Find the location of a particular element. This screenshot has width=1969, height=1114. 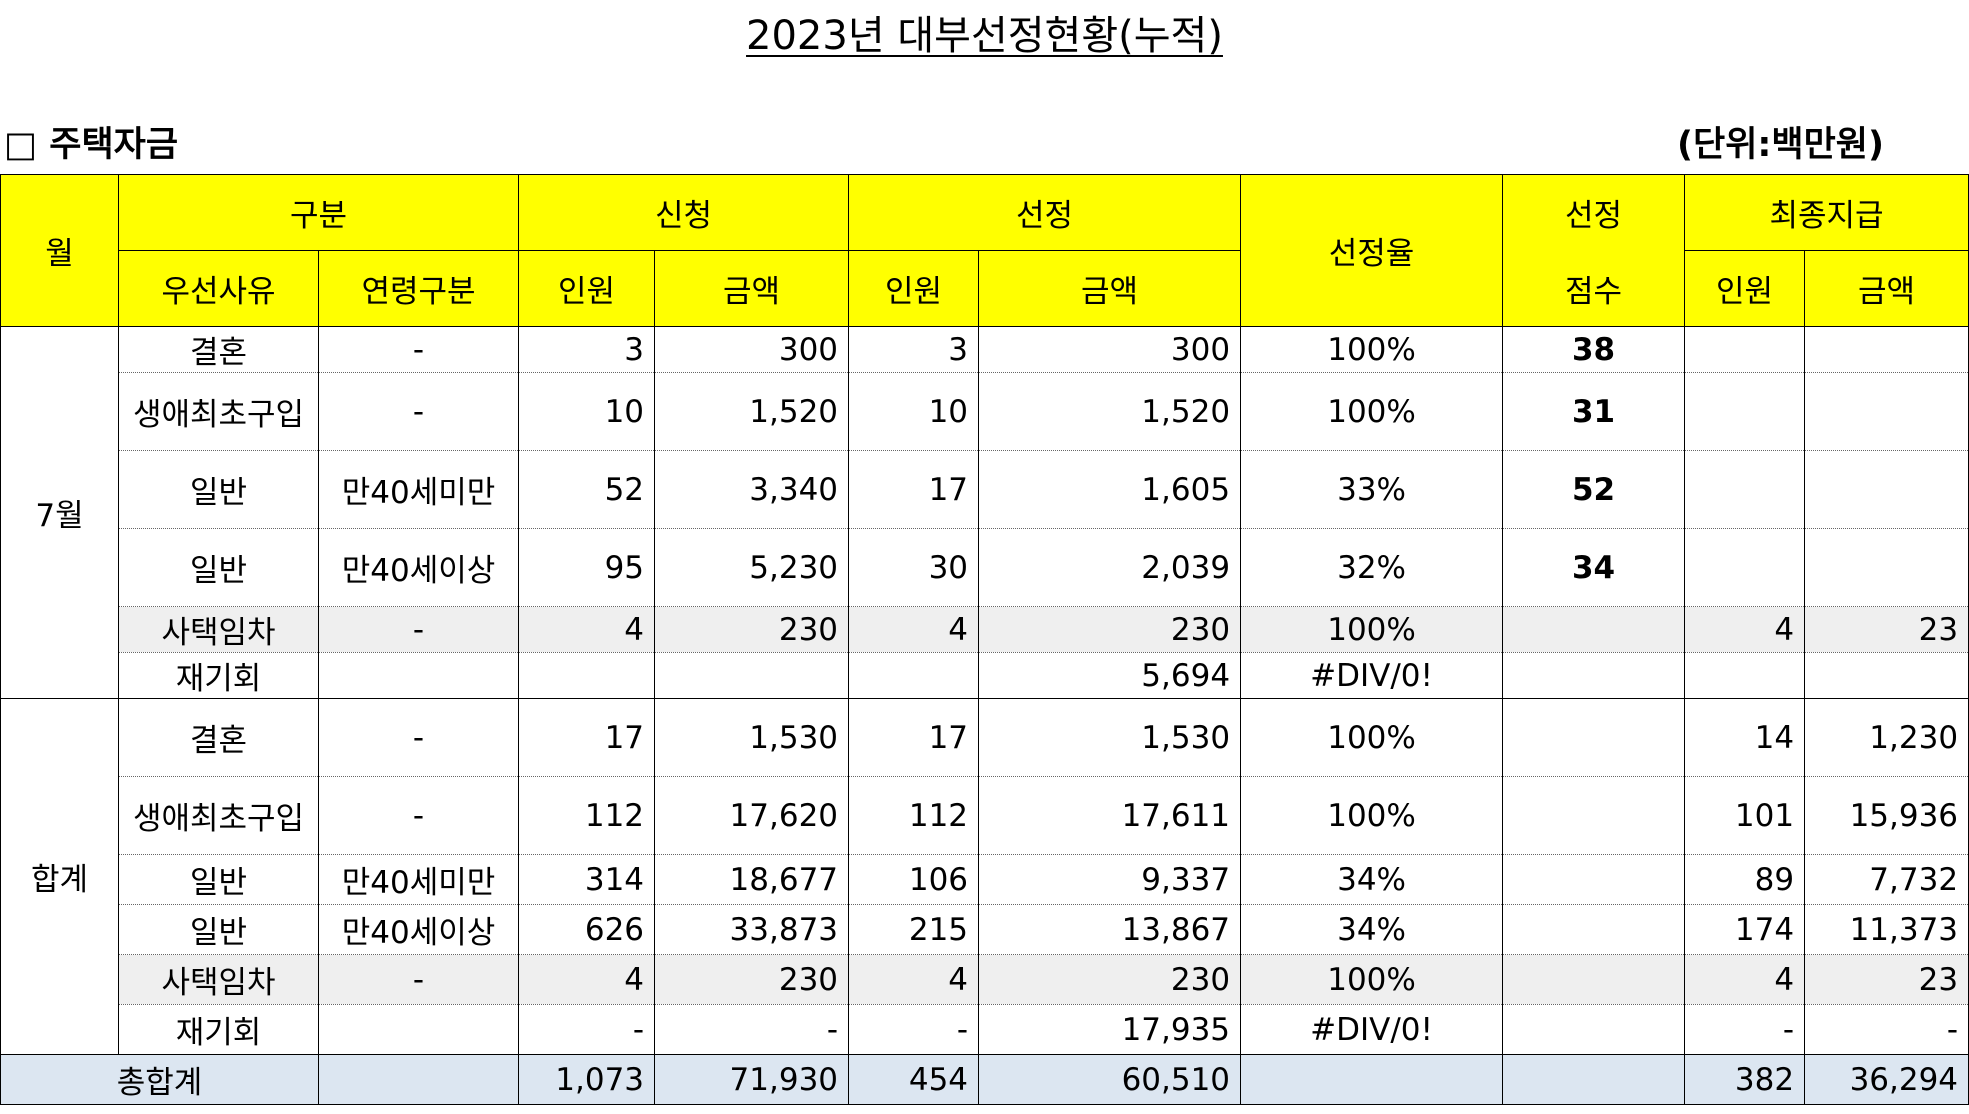

month-cell: 합계 is located at coordinates (59, 876).